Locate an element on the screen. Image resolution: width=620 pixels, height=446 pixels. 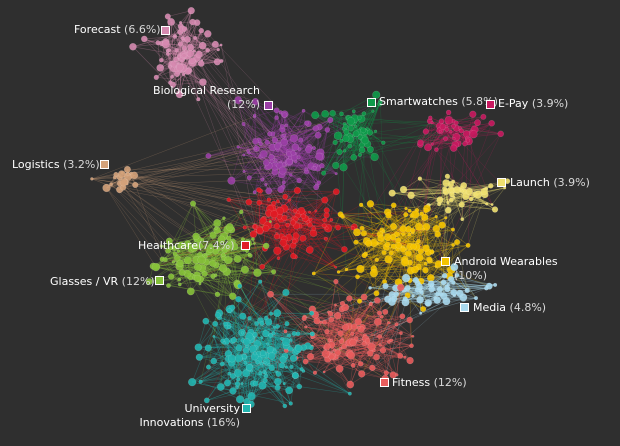
node-media is located at coordinates (419, 287).